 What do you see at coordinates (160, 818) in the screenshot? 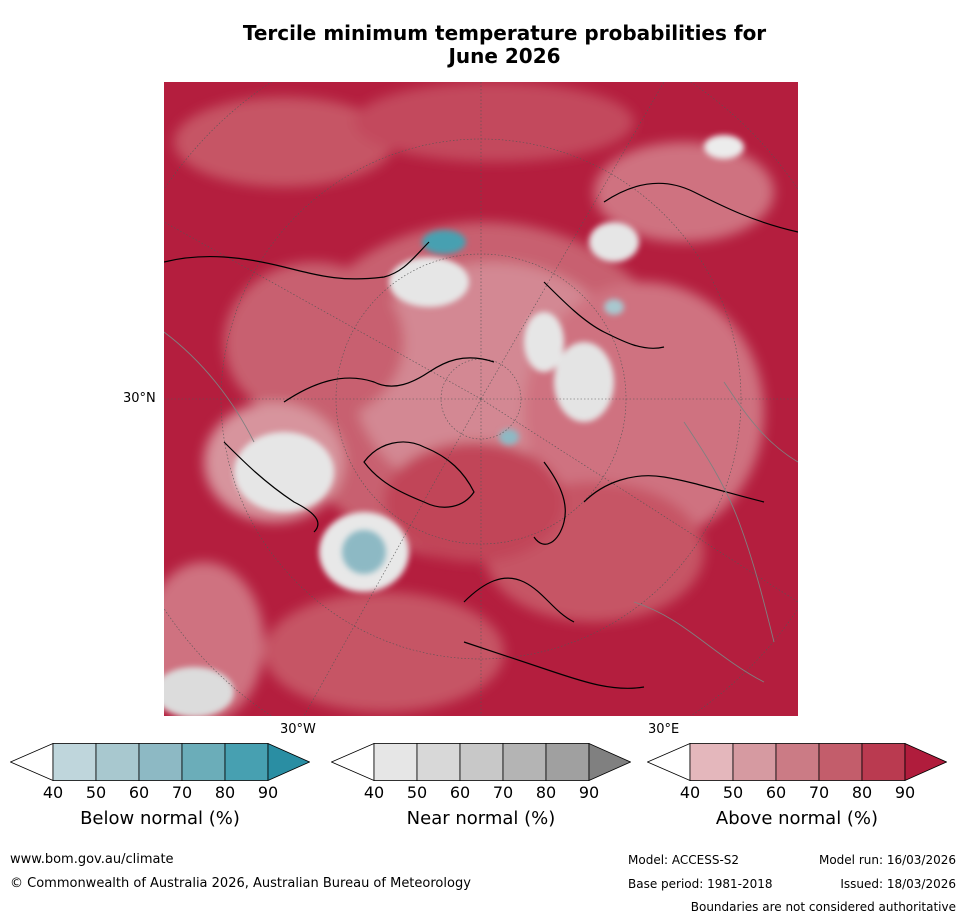
I see `colorbar-below-normal-title: Below normal (%)` at bounding box center [160, 818].